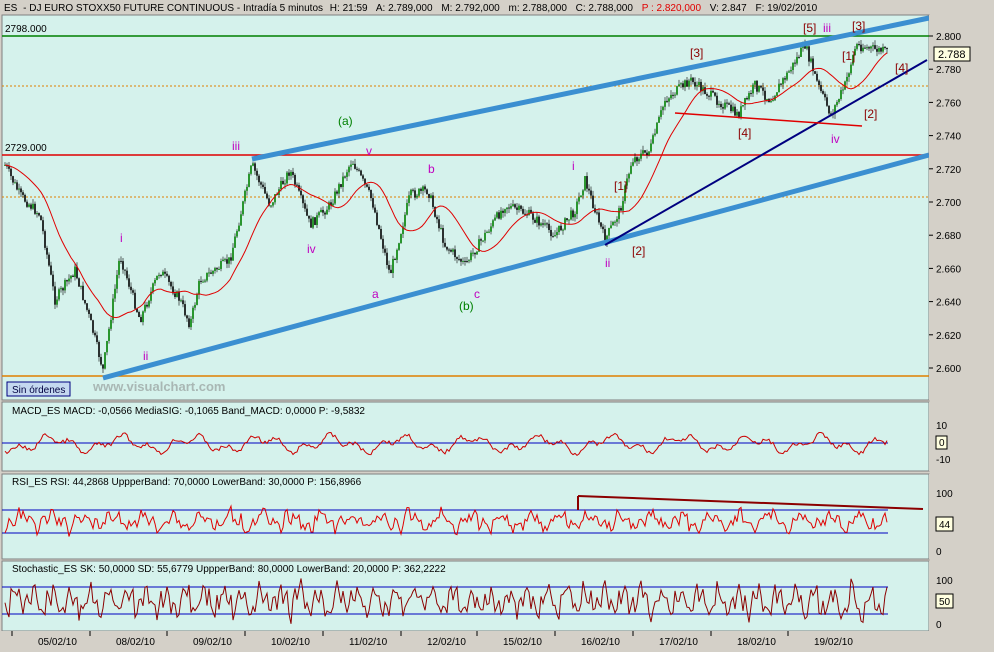 Image resolution: width=994 pixels, height=652 pixels. Describe the element at coordinates (809, 28) in the screenshot. I see `wave-label: [5]` at that location.